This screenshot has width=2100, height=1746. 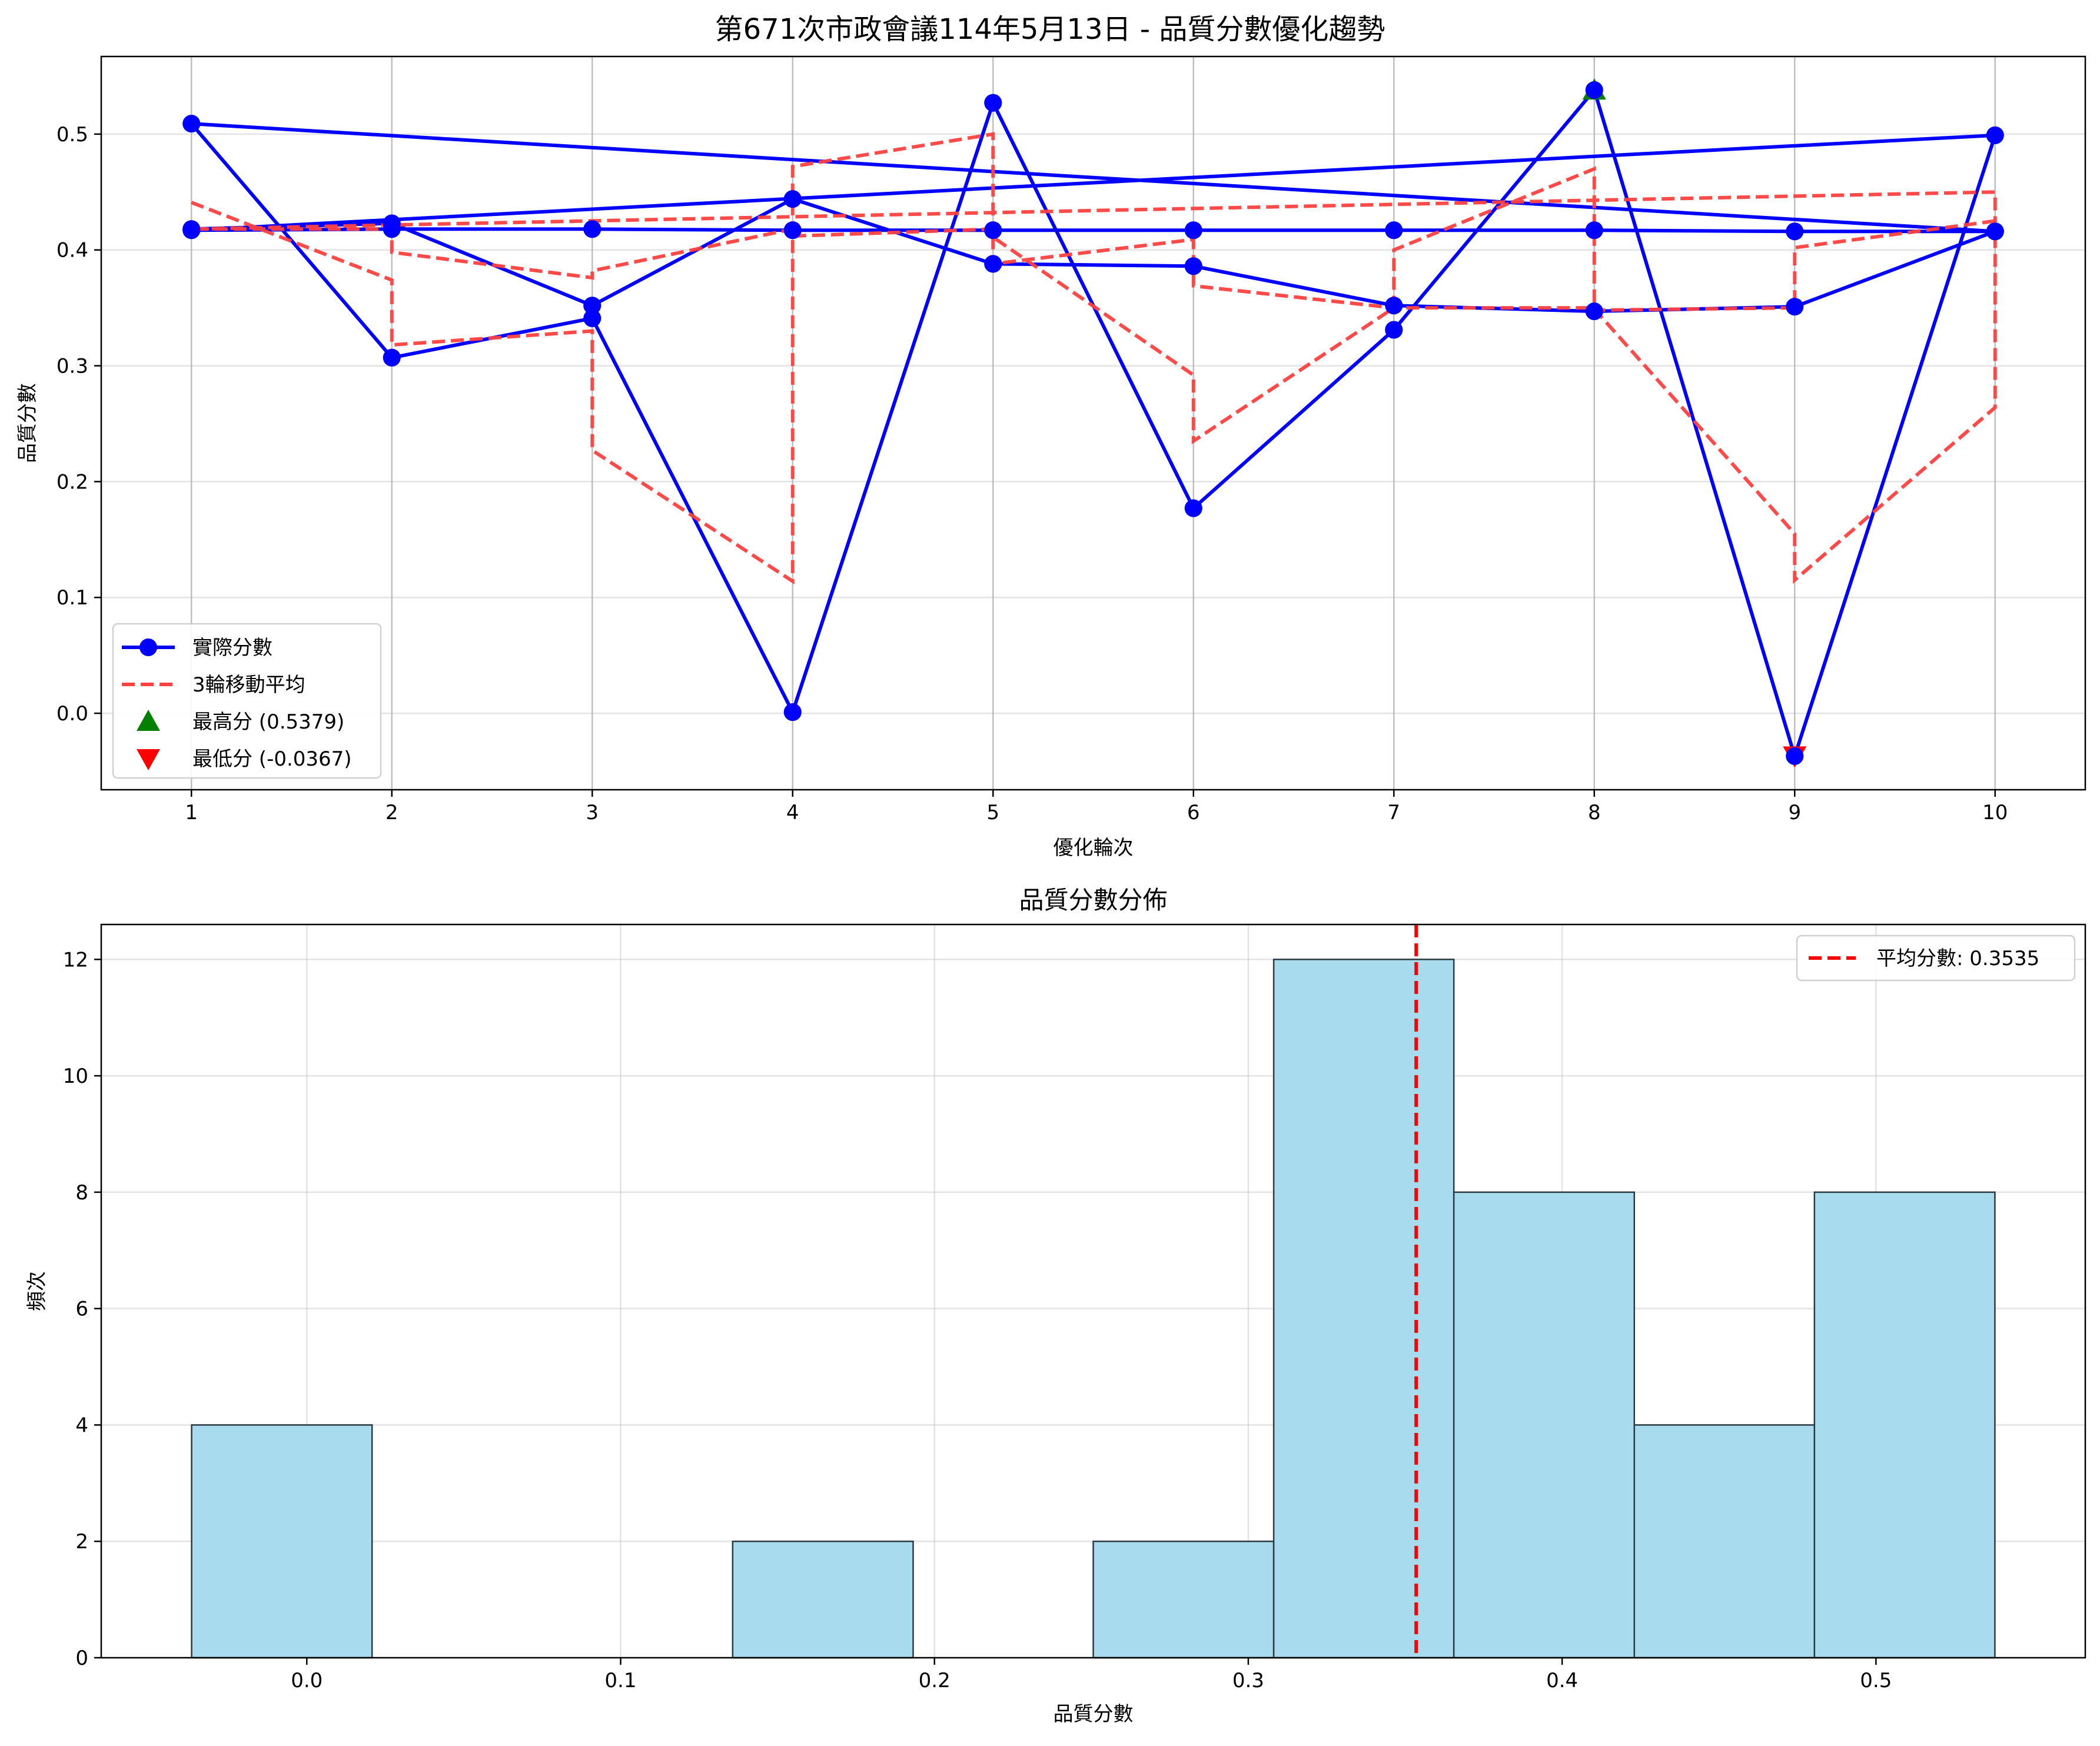 I want to click on histogram-title: 品質分數分佈, so click(x=1093, y=900).